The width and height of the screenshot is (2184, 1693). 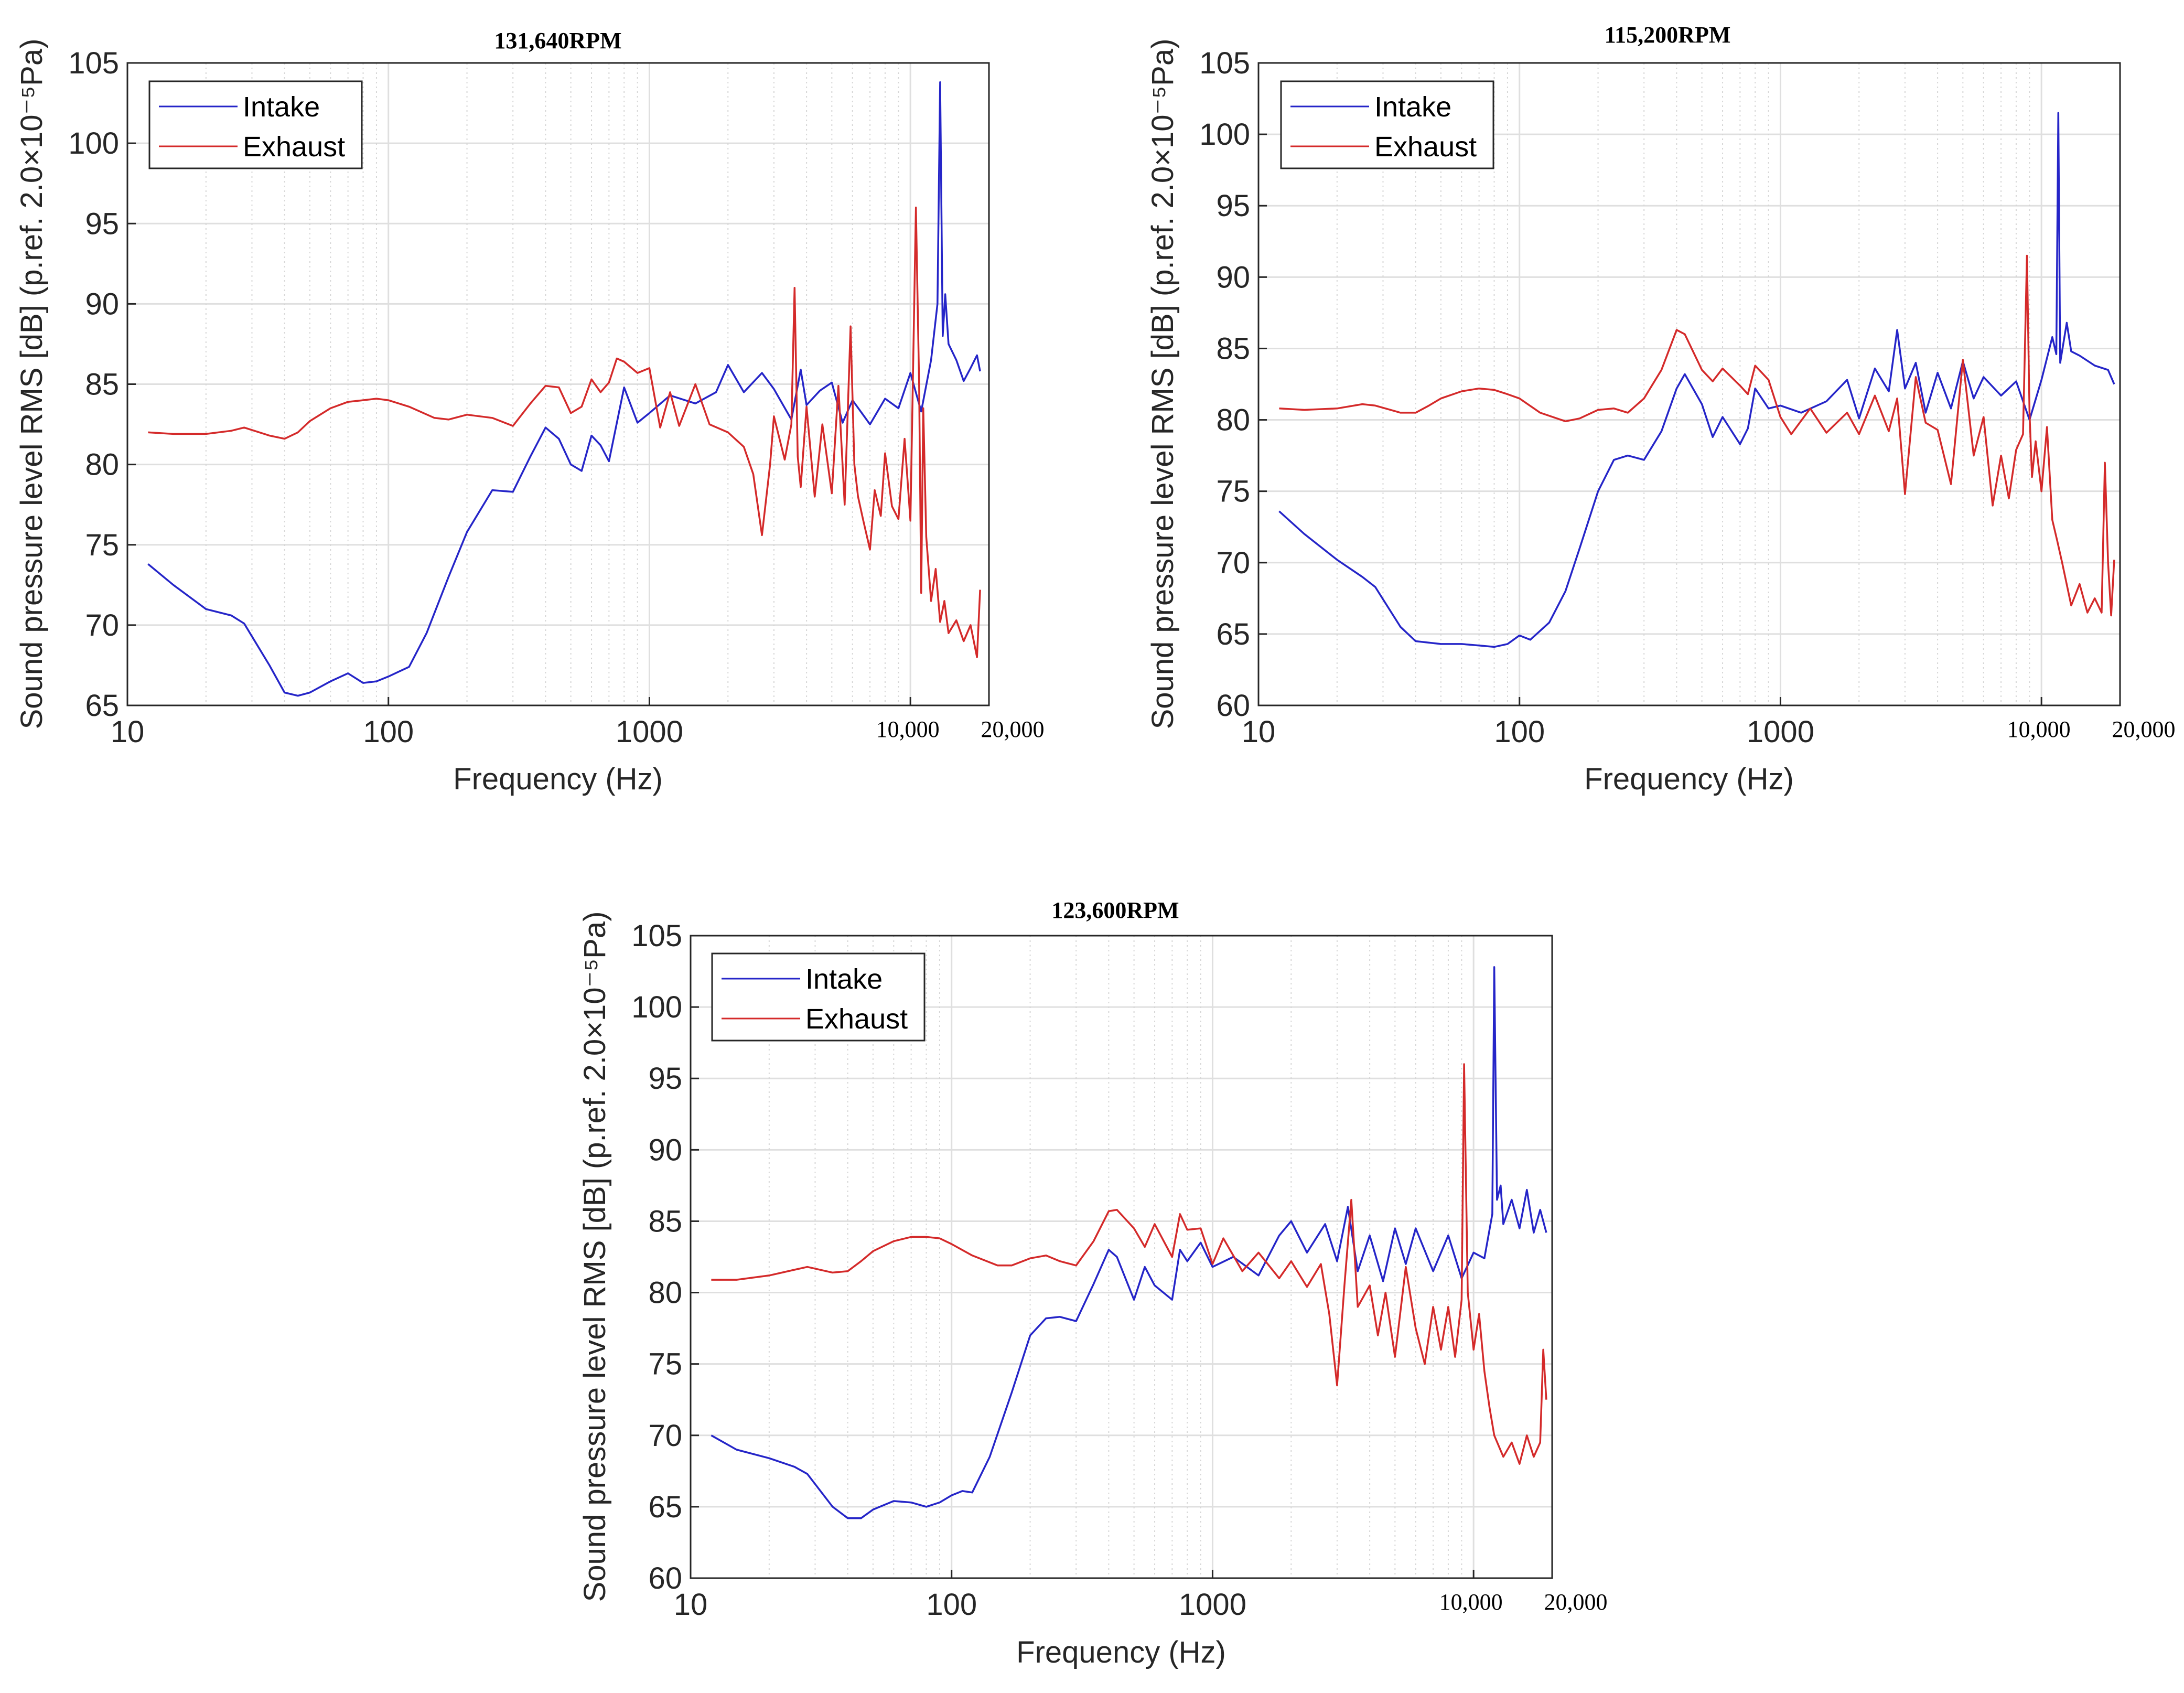 I want to click on chart-3-y-tick-label: 100, so click(x=657, y=1007).